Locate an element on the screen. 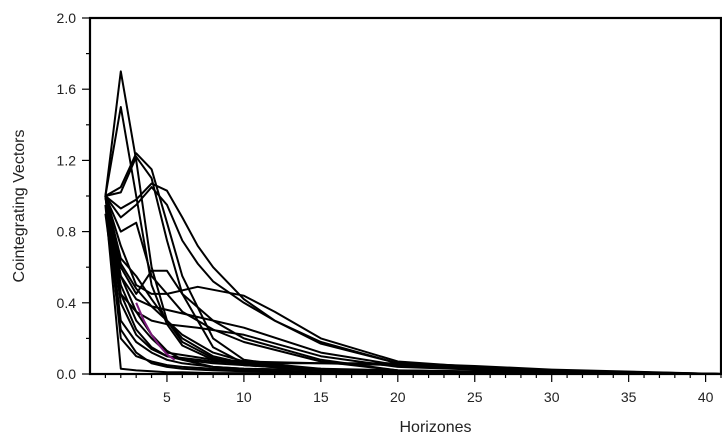  x-tick-label: 25 is located at coordinates (475, 397).